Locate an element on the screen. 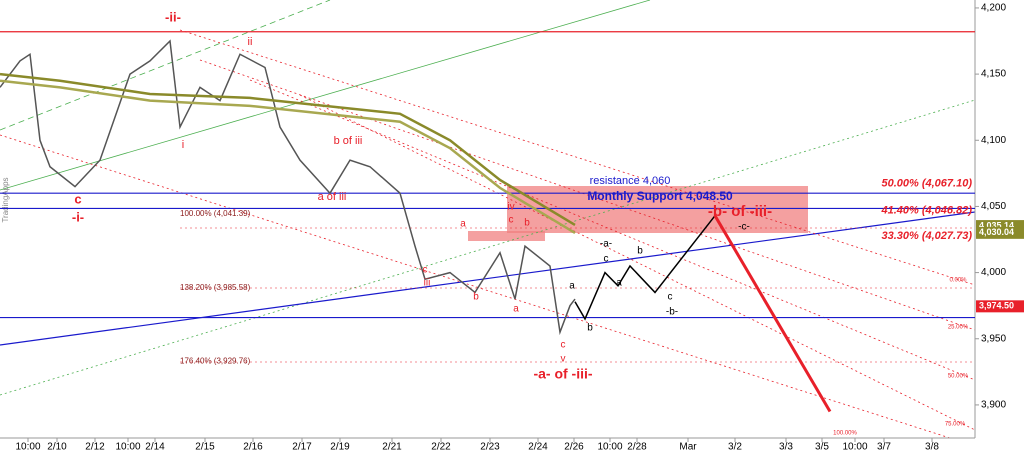 The height and width of the screenshot is (453, 1024). channel-label: 75.00% is located at coordinates (955, 425).